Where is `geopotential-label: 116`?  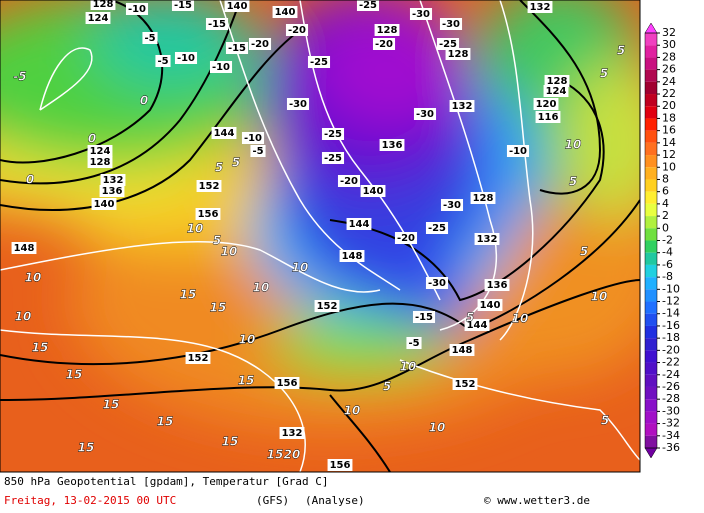 geopotential-label: 116 is located at coordinates (548, 117).